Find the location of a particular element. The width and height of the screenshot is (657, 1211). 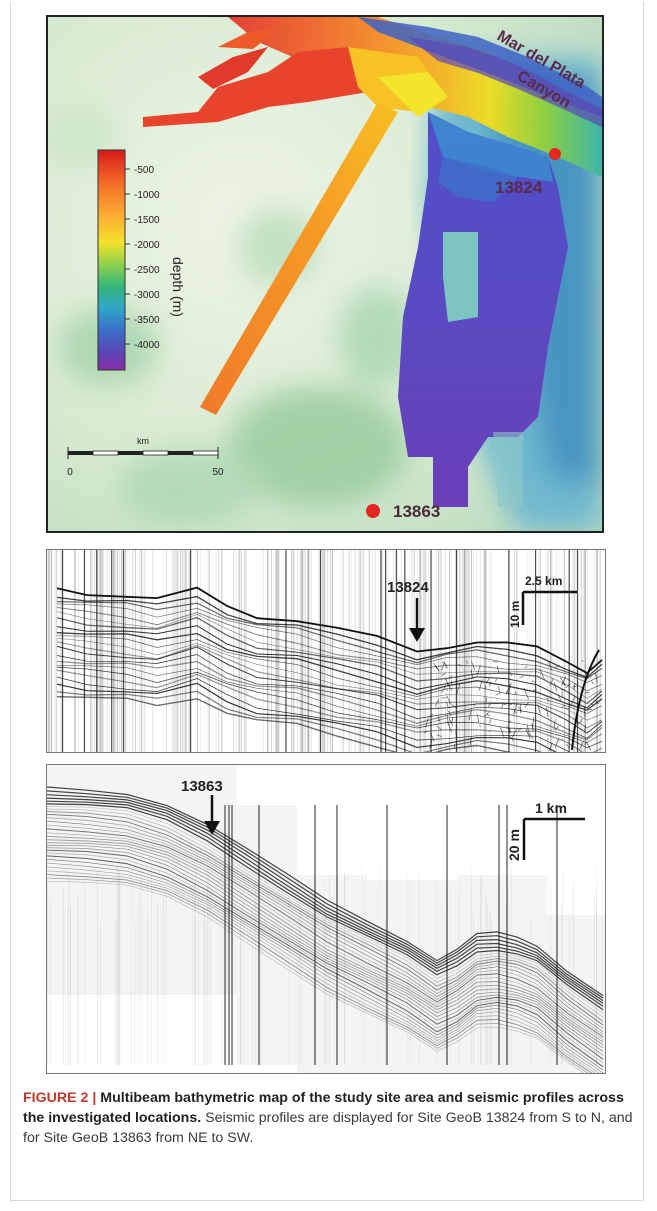

seis2-scale-h-label: 1 km is located at coordinates (551, 808).